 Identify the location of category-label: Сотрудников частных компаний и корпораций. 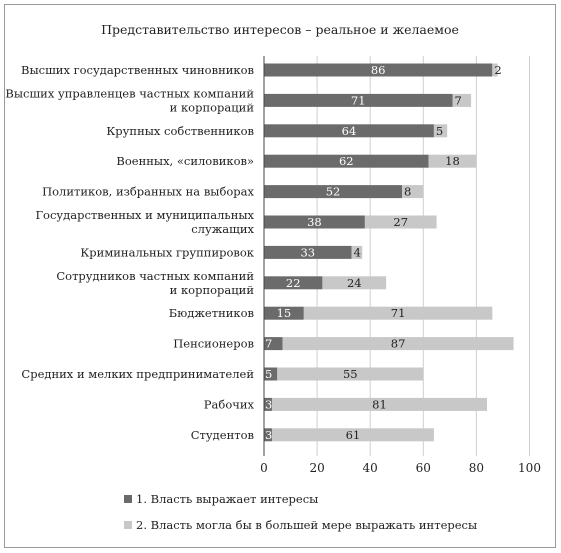
(155, 283).